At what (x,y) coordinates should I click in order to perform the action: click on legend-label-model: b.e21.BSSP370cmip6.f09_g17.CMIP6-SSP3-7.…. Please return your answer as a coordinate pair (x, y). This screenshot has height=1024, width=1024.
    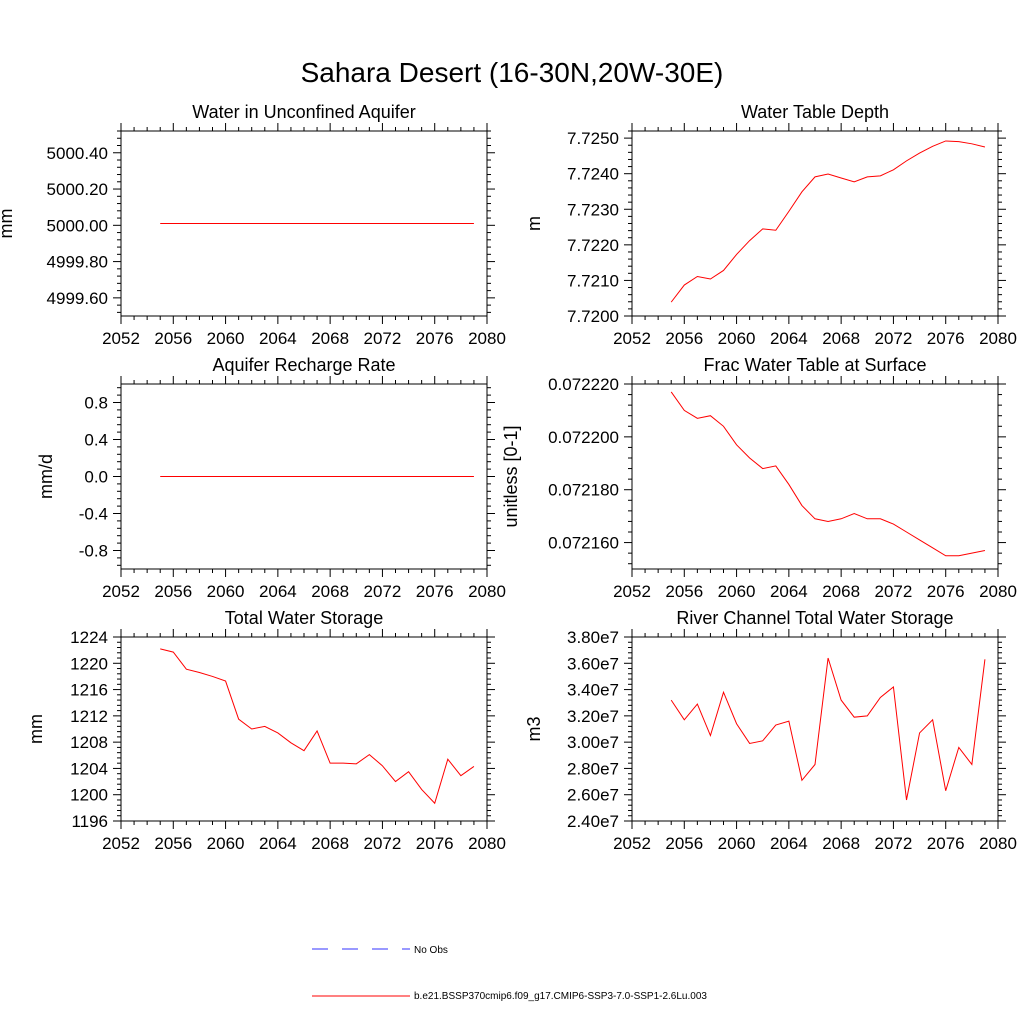
    Looking at the image, I should click on (560, 996).